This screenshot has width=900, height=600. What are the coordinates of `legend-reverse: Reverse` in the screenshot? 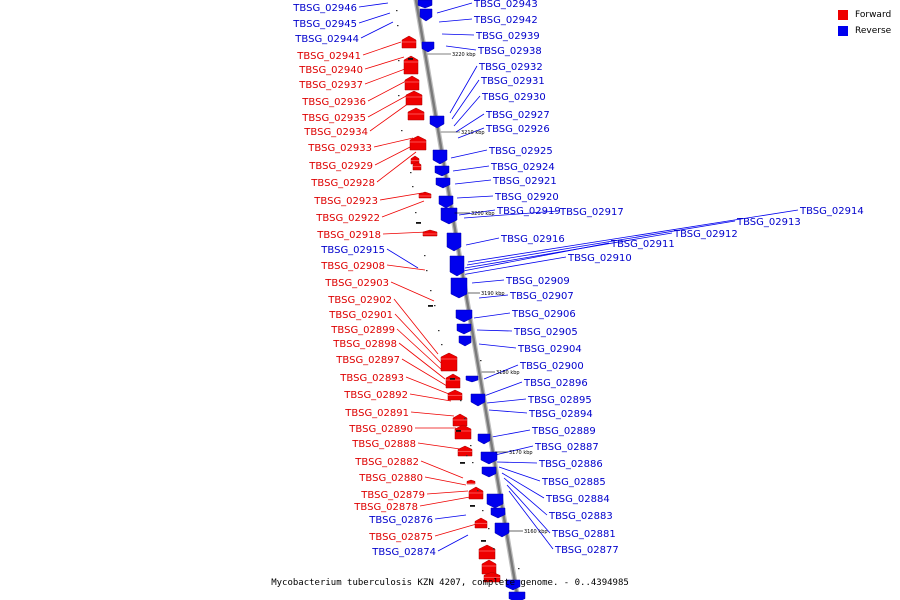 It's located at (864, 31).